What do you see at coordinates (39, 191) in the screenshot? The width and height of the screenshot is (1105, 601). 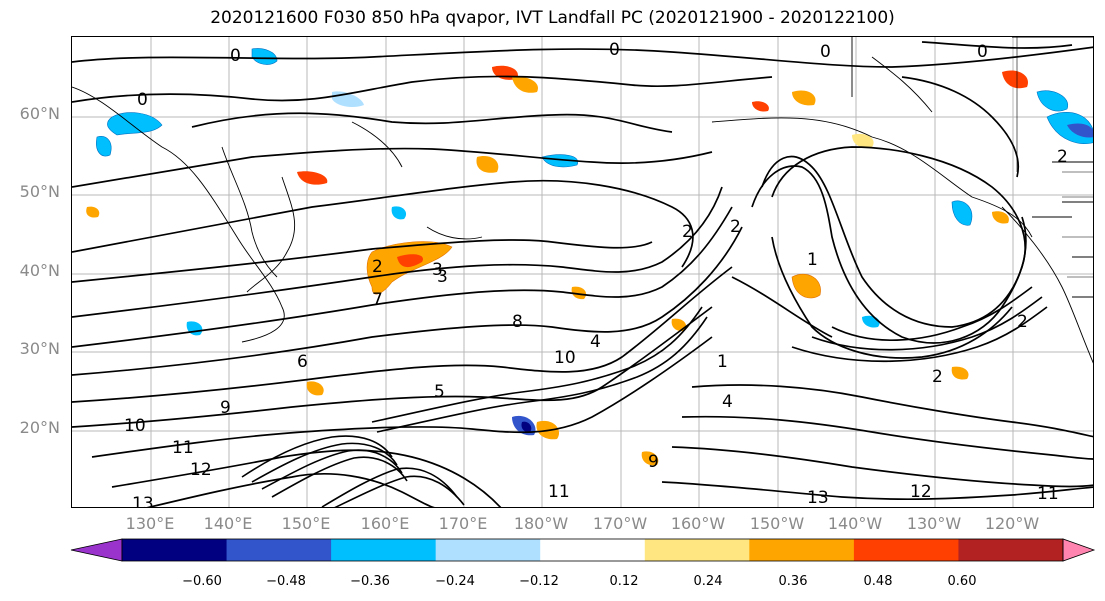 I see `lat-label-50n: 50°N` at bounding box center [39, 191].